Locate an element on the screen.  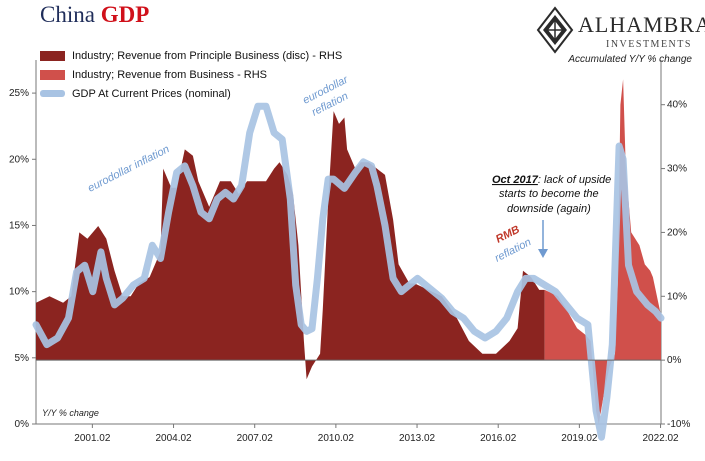
y-left-tick-label: 15% is located at coordinates (19, 225).